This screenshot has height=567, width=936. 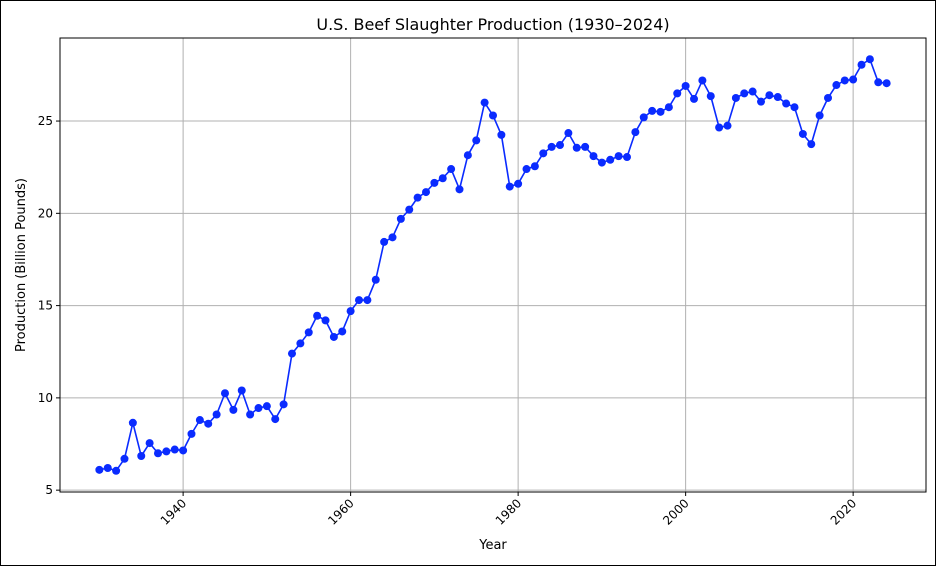 What do you see at coordinates (492, 545) in the screenshot?
I see `x-axis-label: Year` at bounding box center [492, 545].